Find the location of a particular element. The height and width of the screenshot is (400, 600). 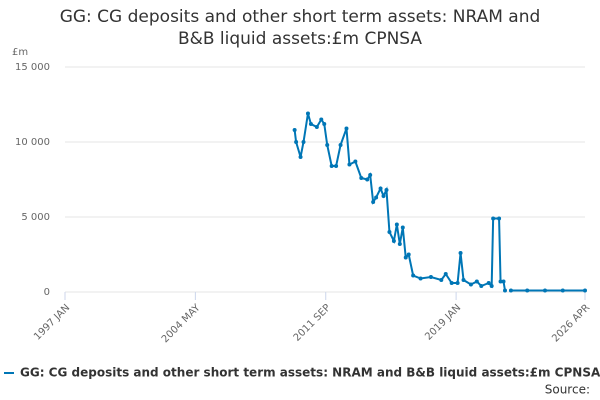

x-tick-label: 2019 JAN is located at coordinates (443, 322).